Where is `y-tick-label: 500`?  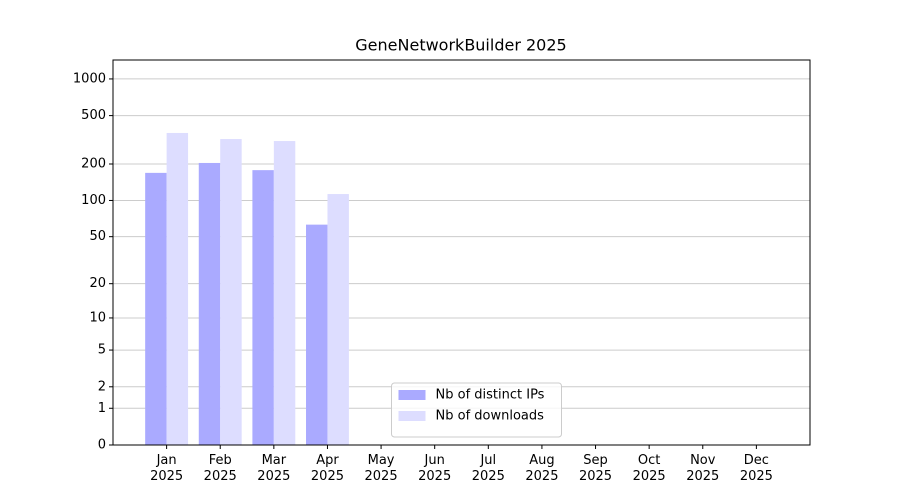 y-tick-label: 500 is located at coordinates (93, 115).